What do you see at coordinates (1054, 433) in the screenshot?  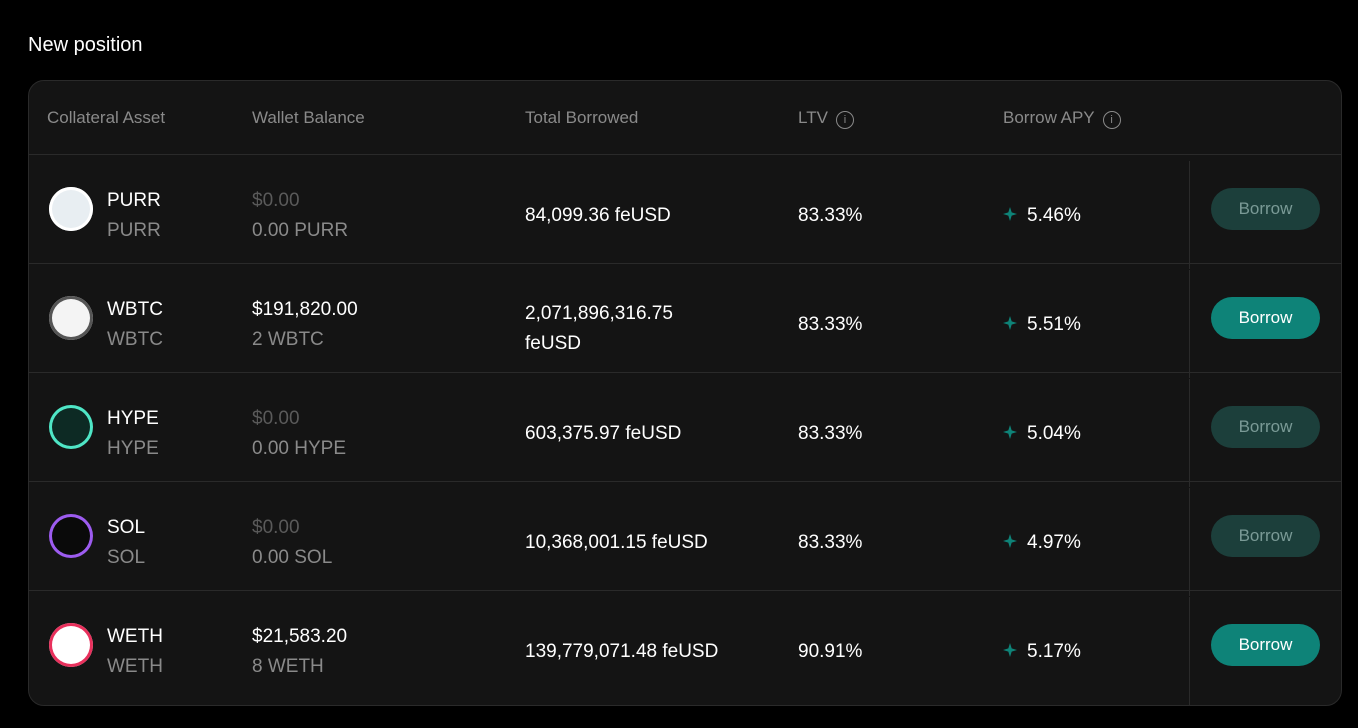 I see `borrow-apy: 5.04%` at bounding box center [1054, 433].